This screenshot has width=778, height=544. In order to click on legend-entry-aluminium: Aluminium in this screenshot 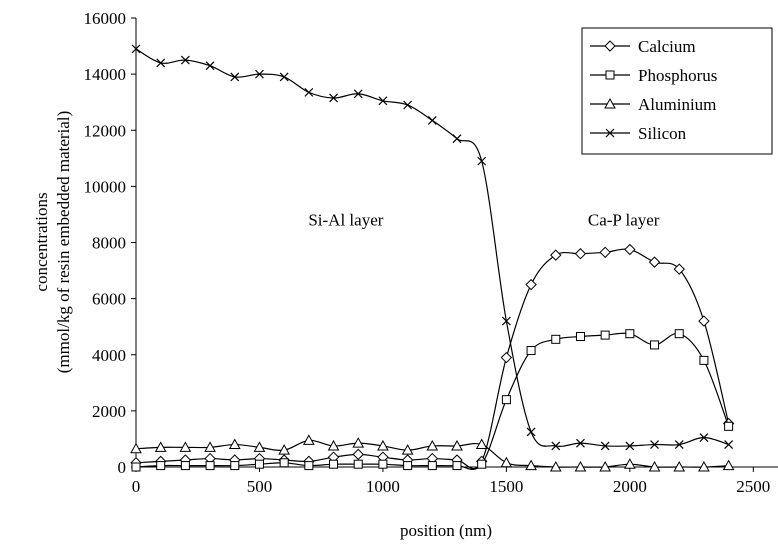, I will do `click(653, 104)`.